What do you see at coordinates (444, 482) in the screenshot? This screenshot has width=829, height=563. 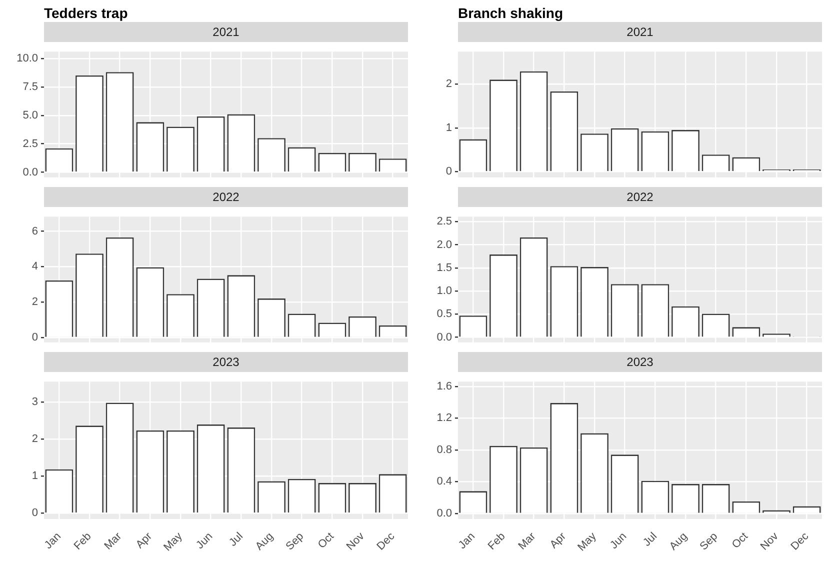 I see `y-tick-label: 0.4` at bounding box center [444, 482].